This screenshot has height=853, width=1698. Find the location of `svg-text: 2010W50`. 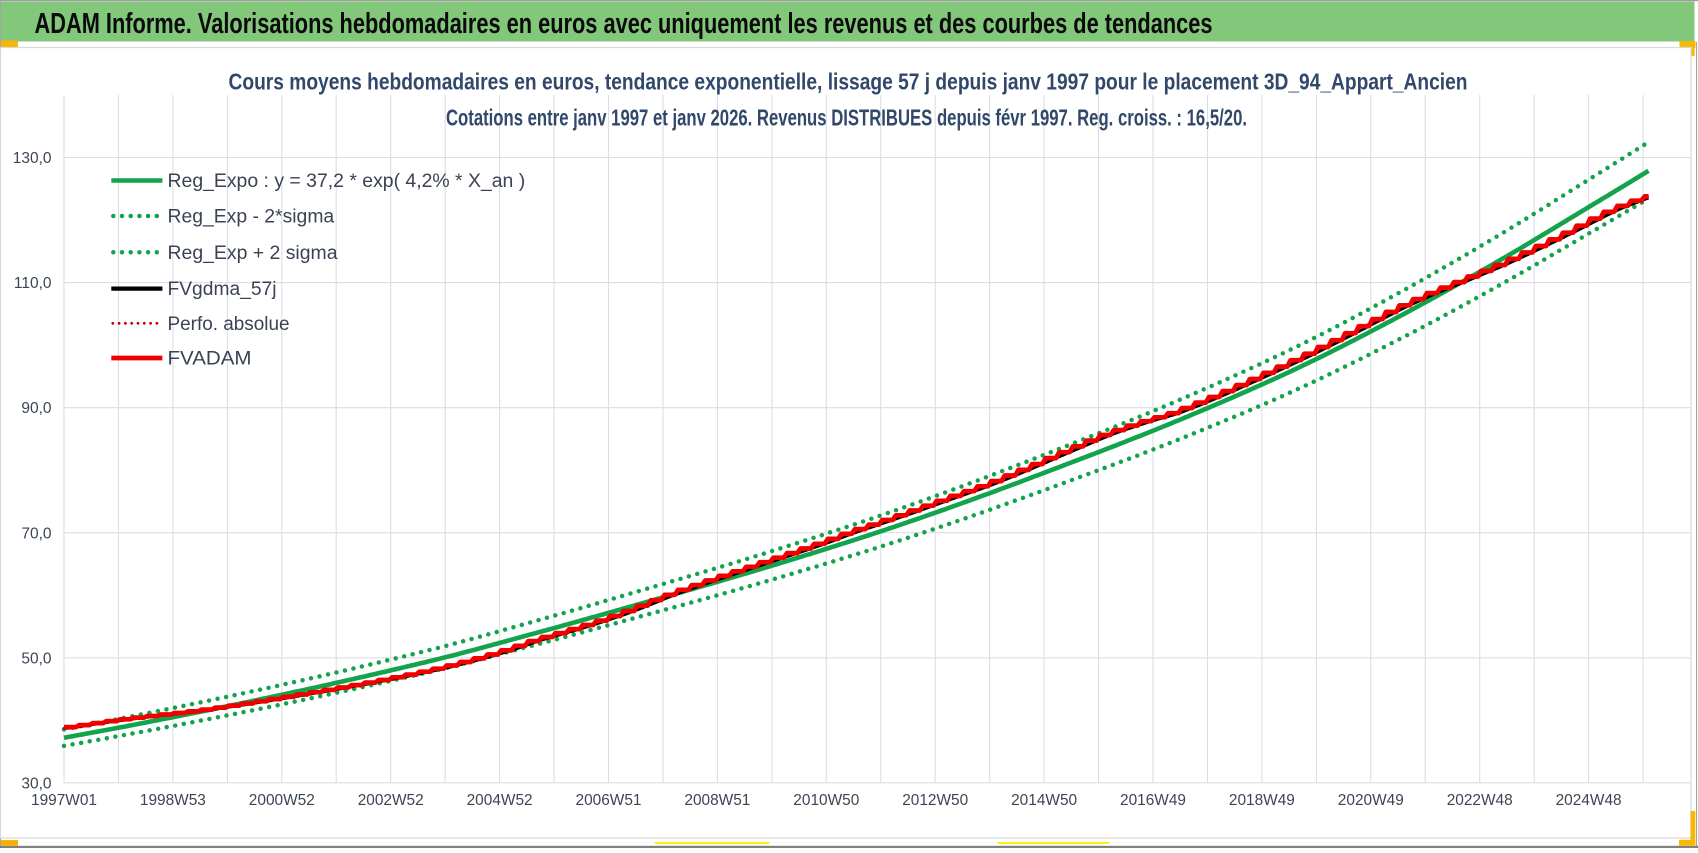

svg-text: 2010W50 is located at coordinates (826, 800).